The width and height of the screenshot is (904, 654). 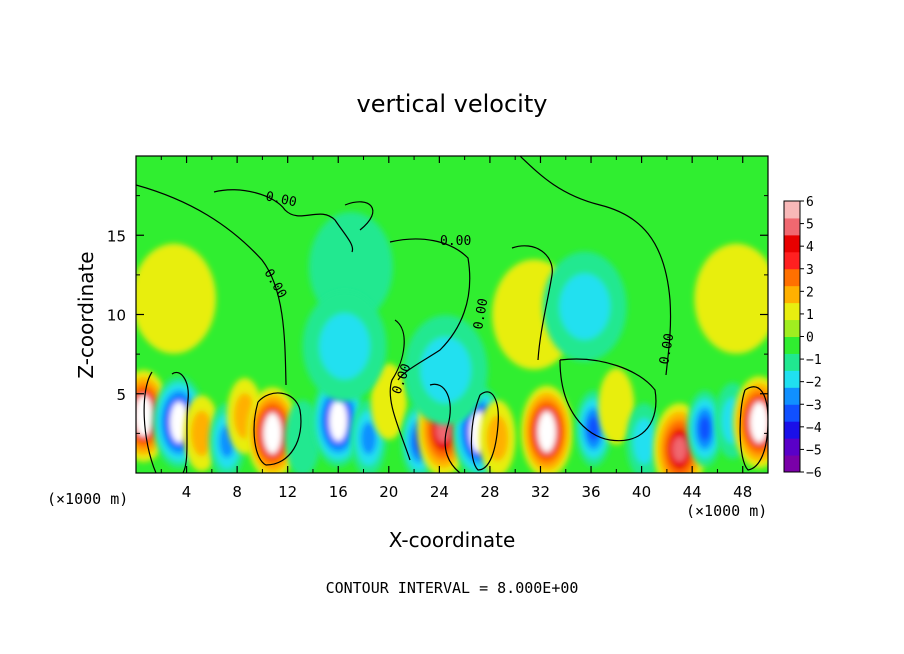 What do you see at coordinates (814, 473) in the screenshot?
I see `colorbar-tick-label: −6` at bounding box center [814, 473].